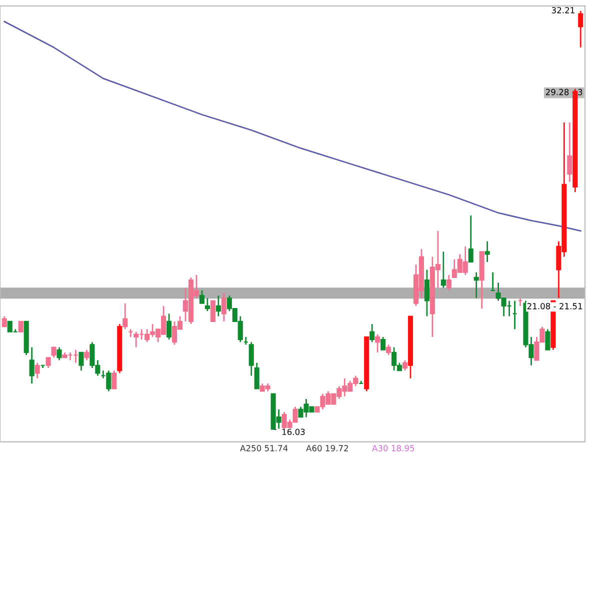 The height and width of the screenshot is (593, 600). What do you see at coordinates (563, 10) in the screenshot?
I see `annotation: 32.21` at bounding box center [563, 10].